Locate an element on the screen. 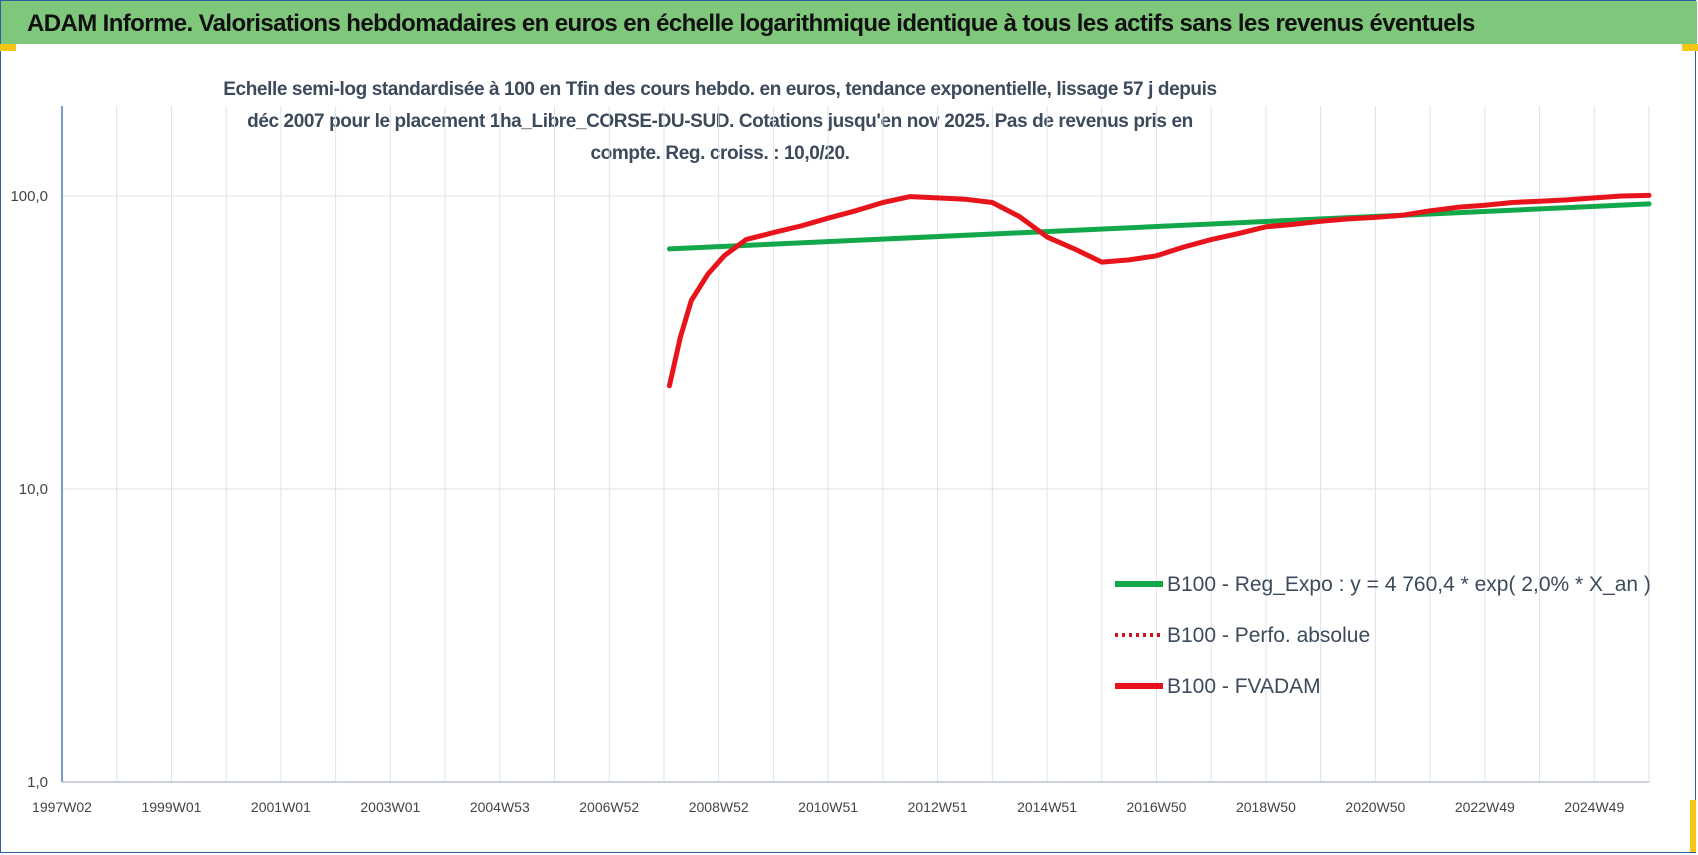  legend-label-1: B100 - Perfo. absolue is located at coordinates (1268, 635).